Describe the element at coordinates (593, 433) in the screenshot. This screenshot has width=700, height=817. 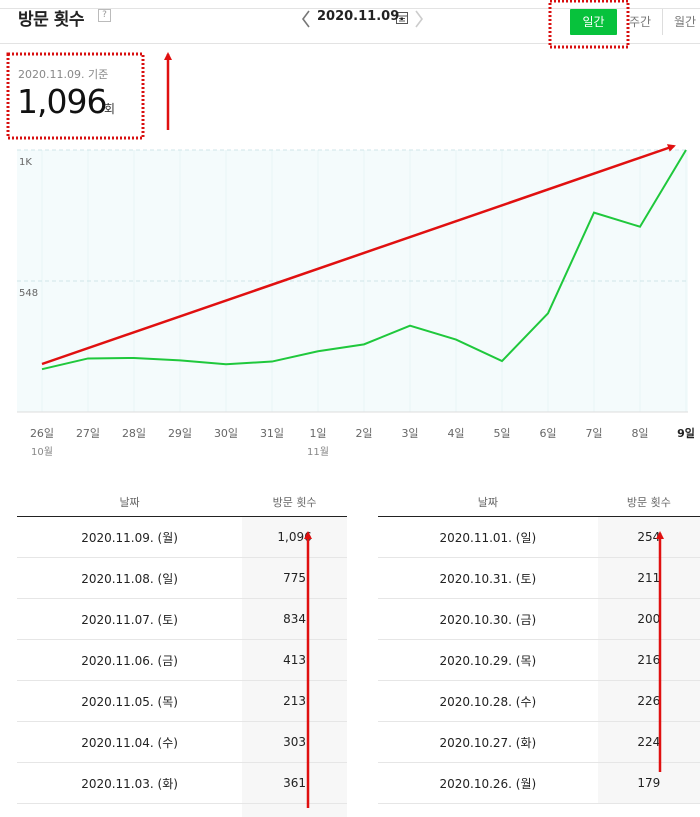
I see `x-tick-label: 7일` at that location.